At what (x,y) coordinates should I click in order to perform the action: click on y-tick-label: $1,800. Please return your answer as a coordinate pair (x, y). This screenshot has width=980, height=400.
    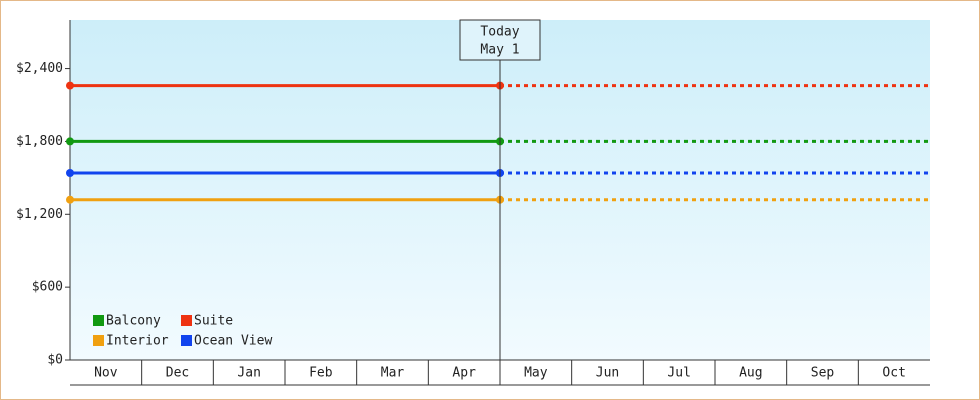
    Looking at the image, I should click on (39, 141).